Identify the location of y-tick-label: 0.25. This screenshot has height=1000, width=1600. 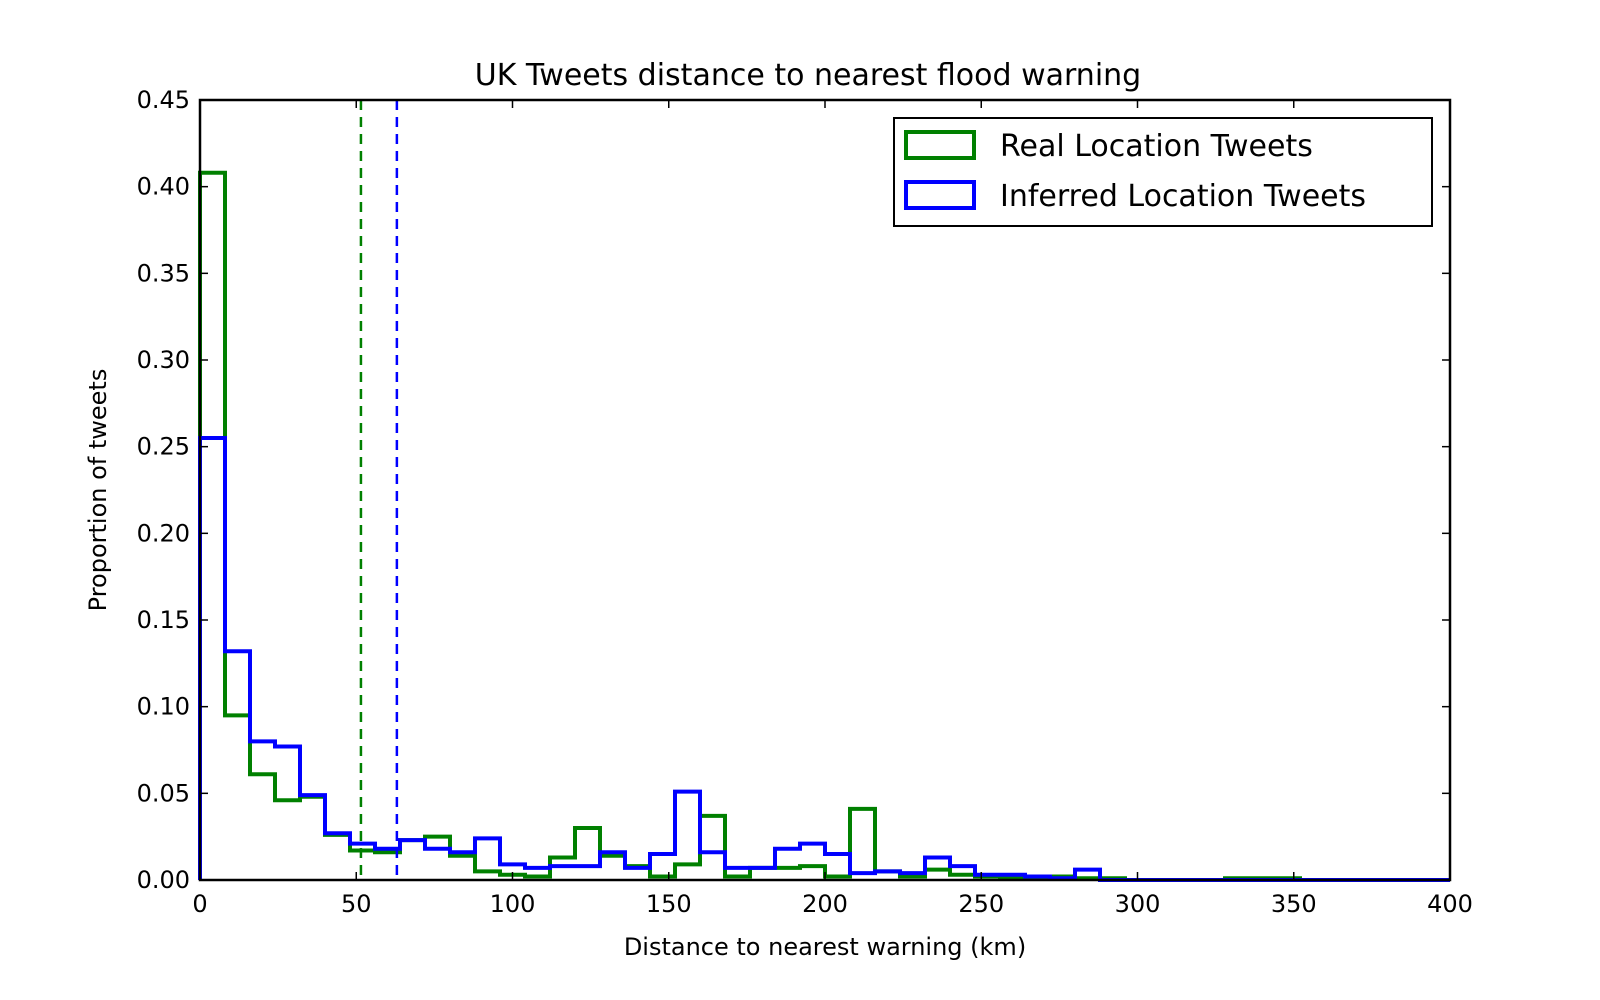
(163, 447).